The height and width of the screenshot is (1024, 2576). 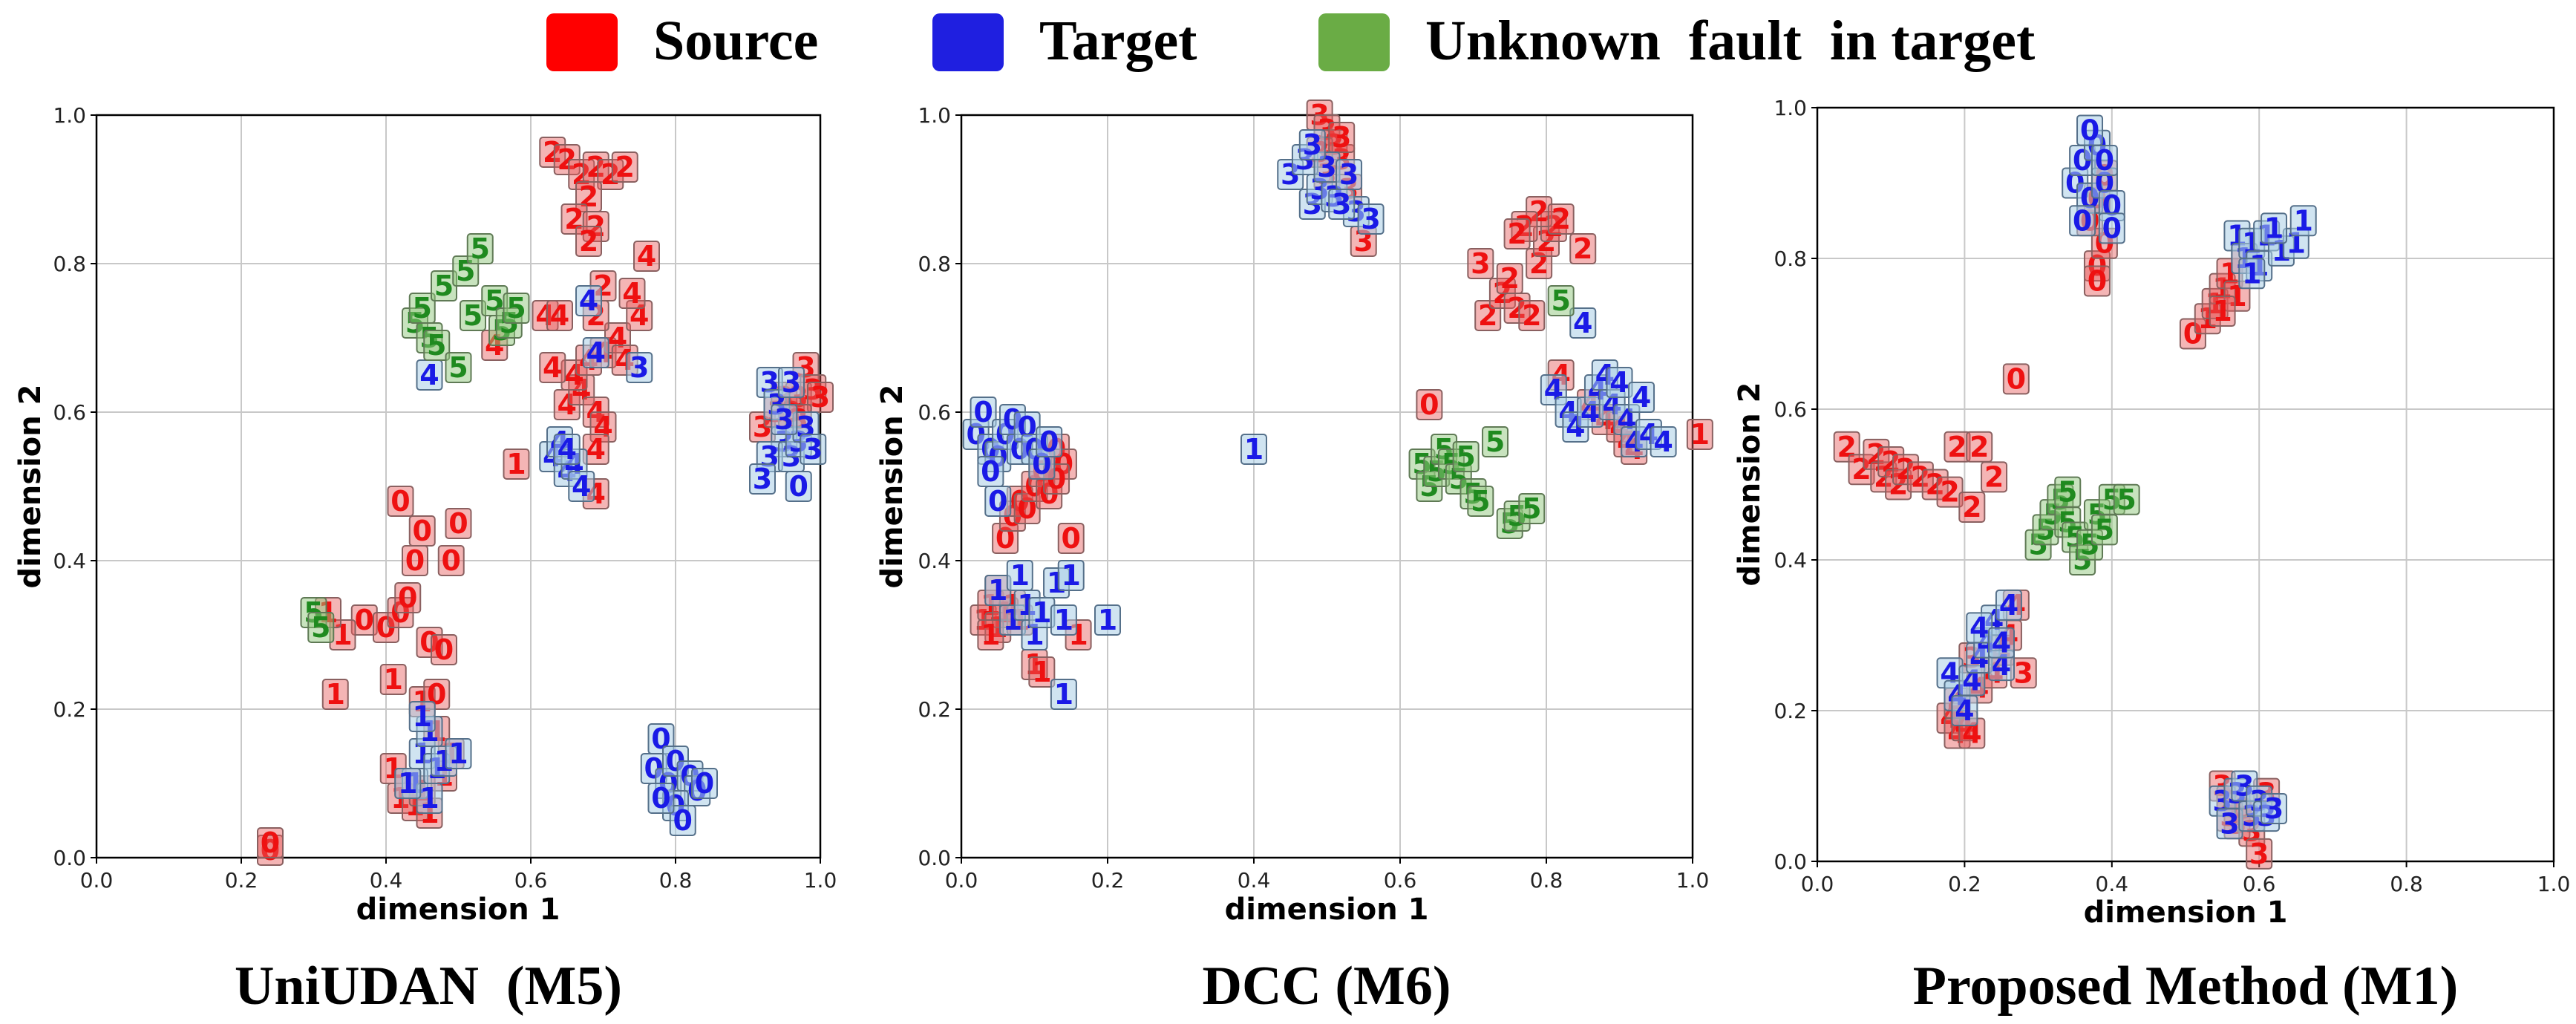 I want to click on y-tick-label: 0.8, so click(x=1790, y=259).